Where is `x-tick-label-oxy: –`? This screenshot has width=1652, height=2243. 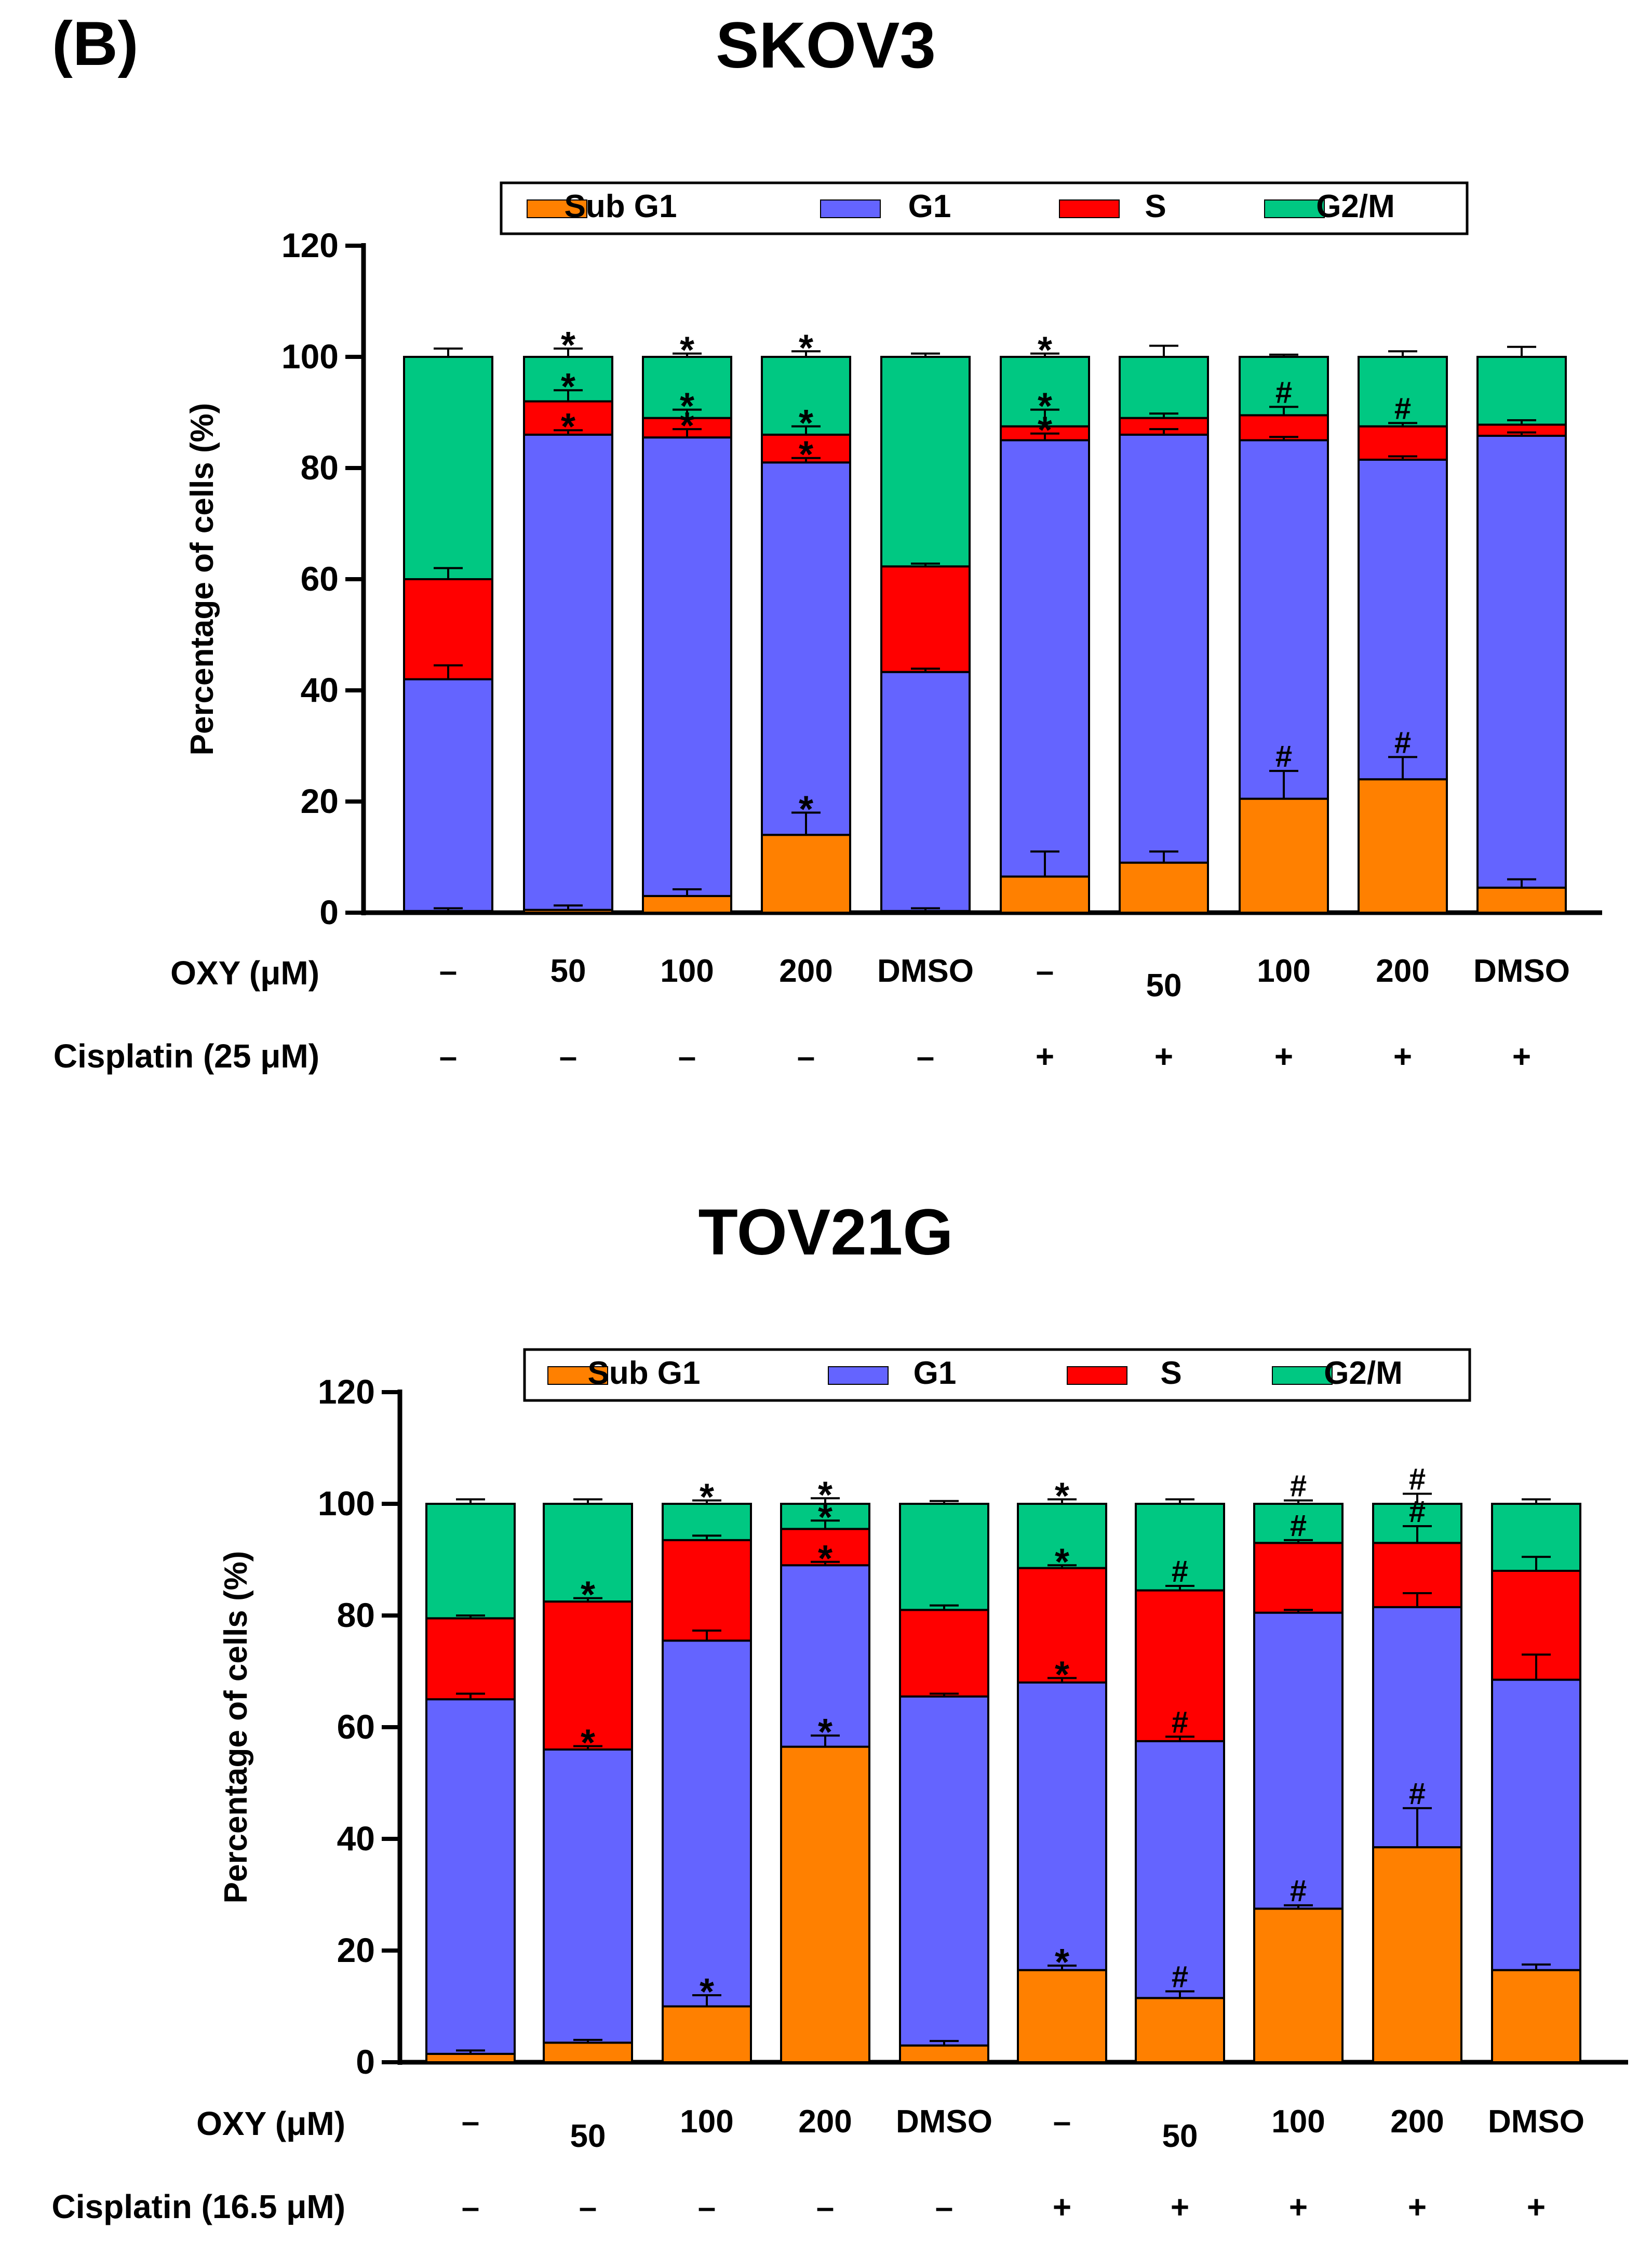
x-tick-label-oxy: – is located at coordinates (1062, 2122).